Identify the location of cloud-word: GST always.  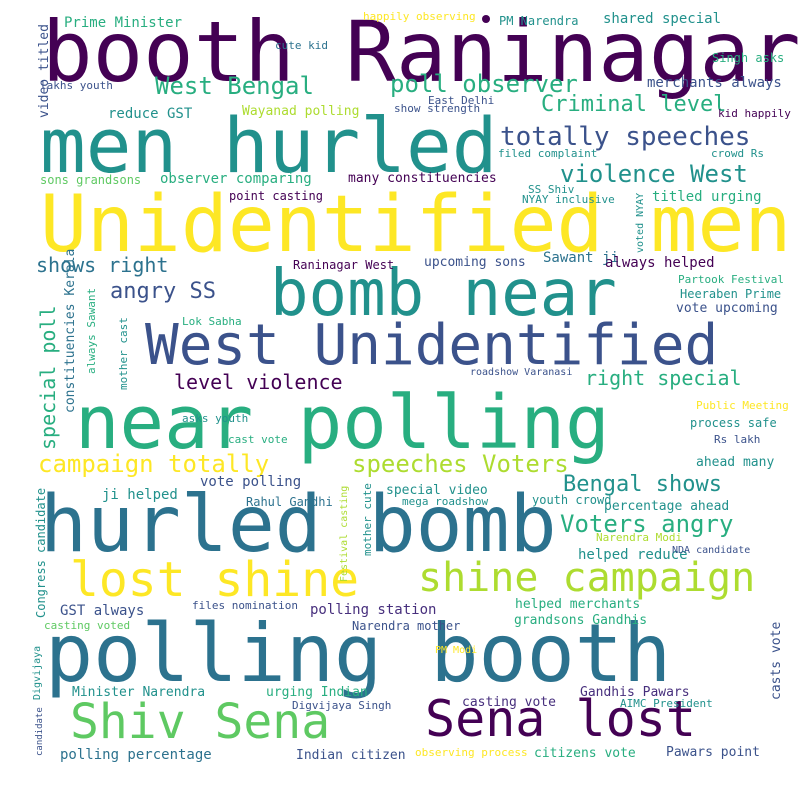
(102, 611).